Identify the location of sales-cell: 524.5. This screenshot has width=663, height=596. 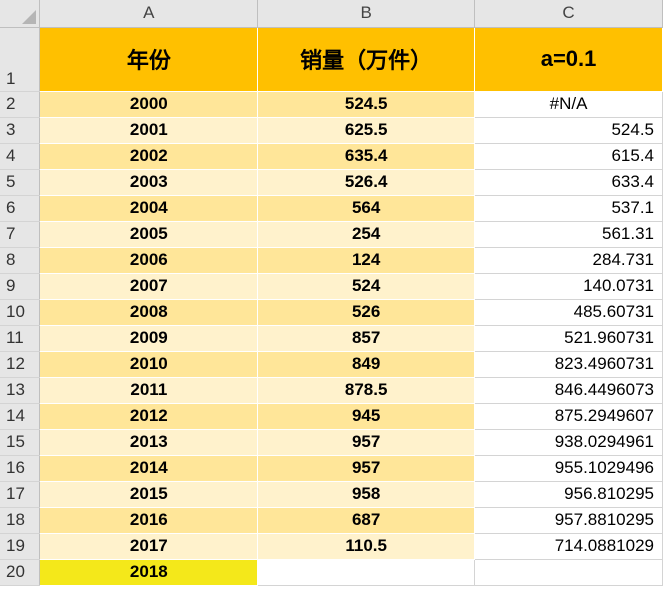
(366, 104).